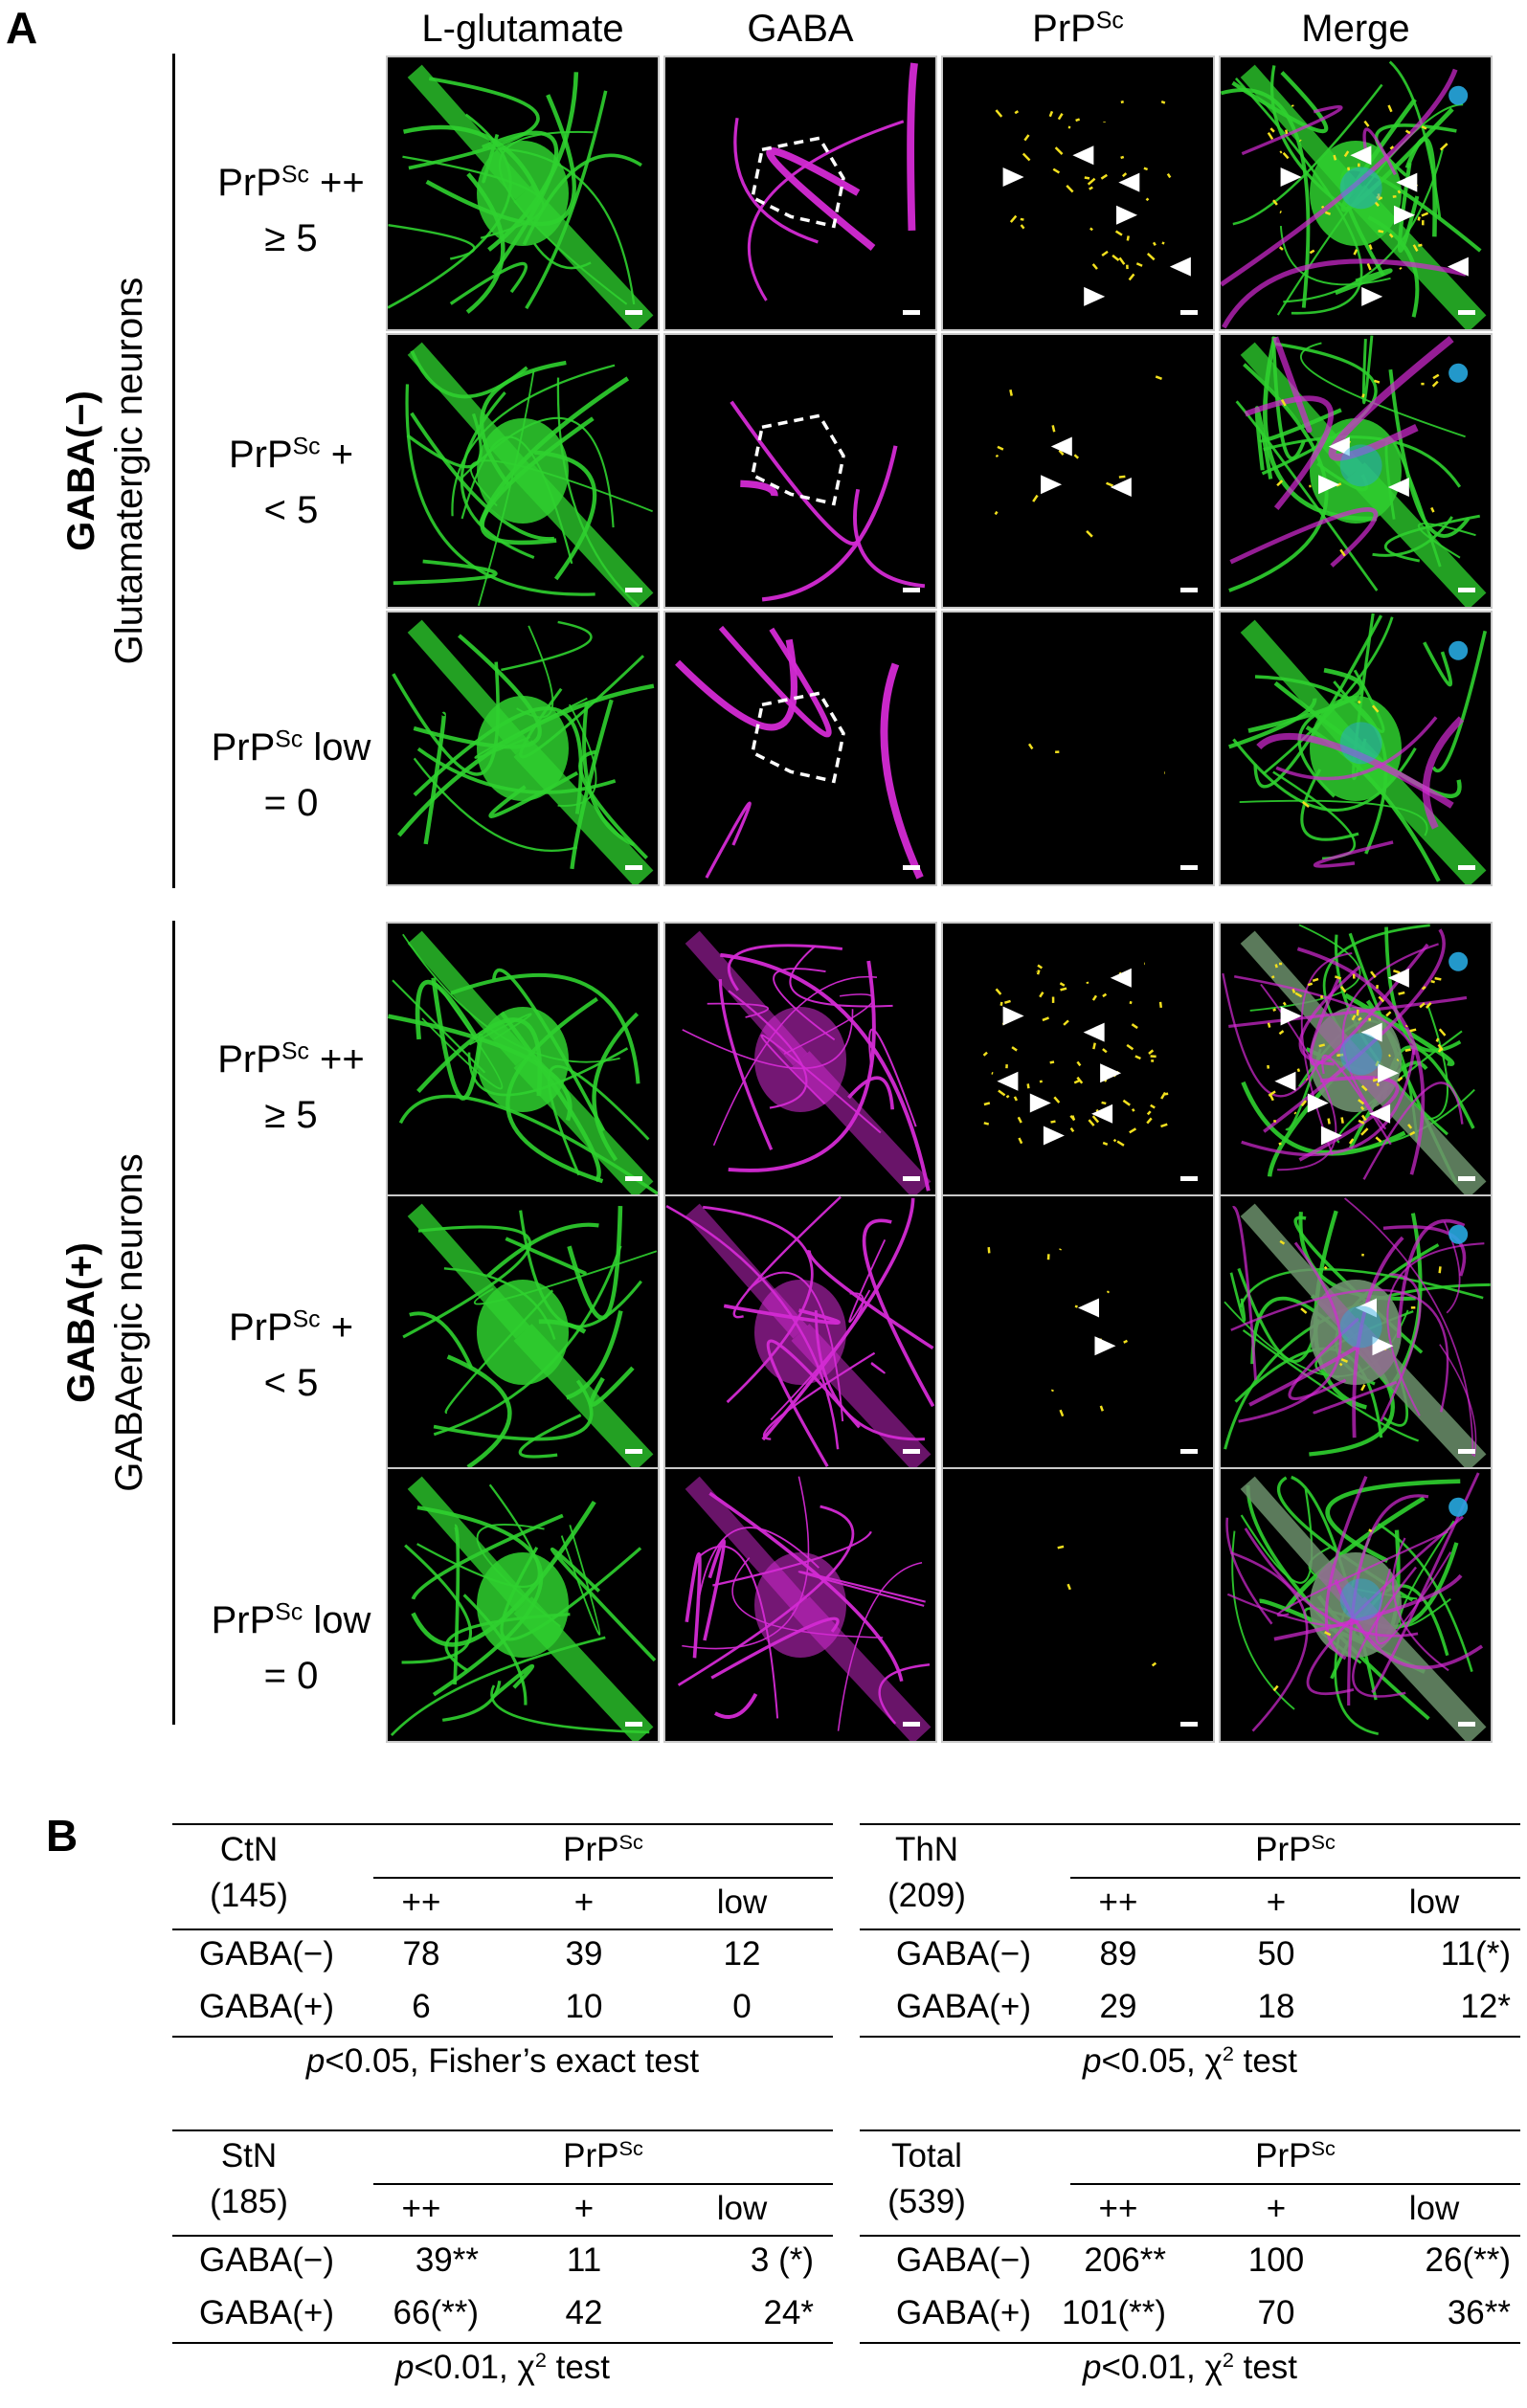 The image size is (1527, 2408). What do you see at coordinates (742, 2007) in the screenshot?
I see `table-cell: 0` at bounding box center [742, 2007].